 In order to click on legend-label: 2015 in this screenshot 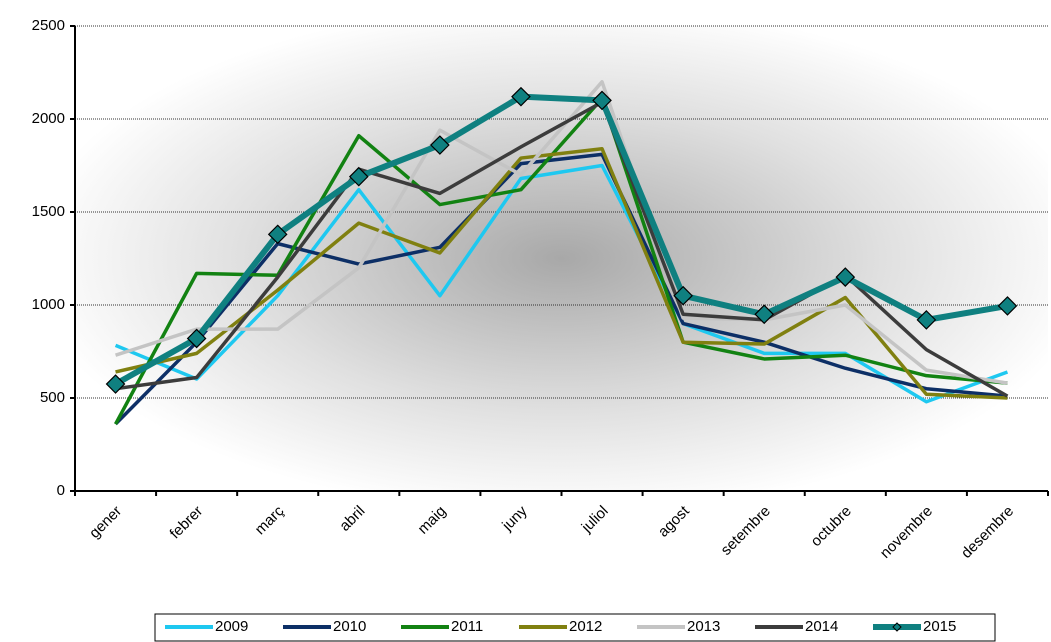, I will do `click(939, 626)`.